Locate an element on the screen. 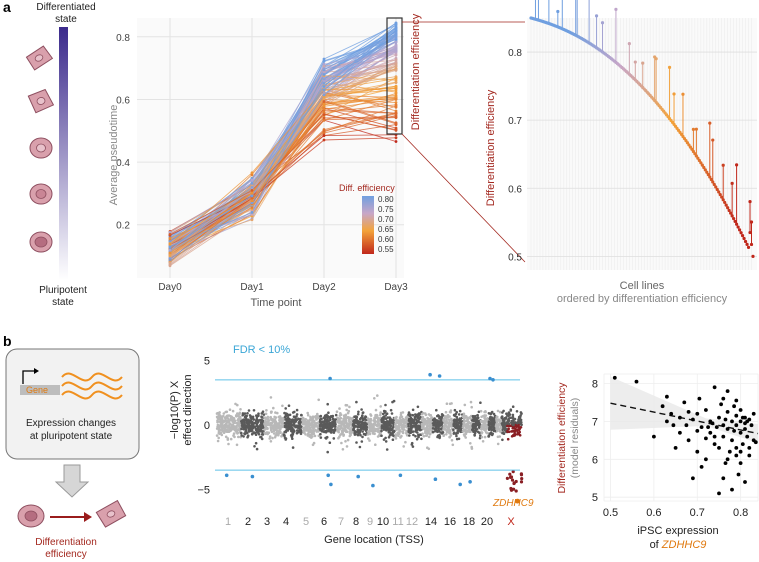 The height and width of the screenshot is (562, 759). pseudotime-line is located at coordinates (283, 186).